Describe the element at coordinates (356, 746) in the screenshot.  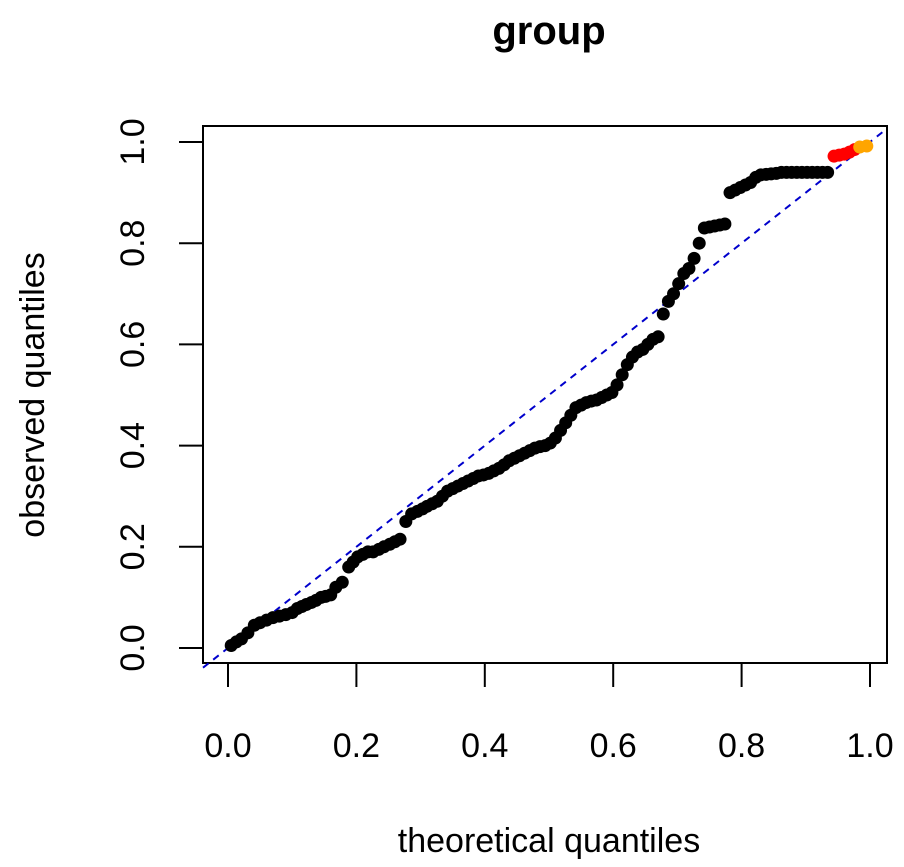
I see `x-tick-label: 0.2` at that location.